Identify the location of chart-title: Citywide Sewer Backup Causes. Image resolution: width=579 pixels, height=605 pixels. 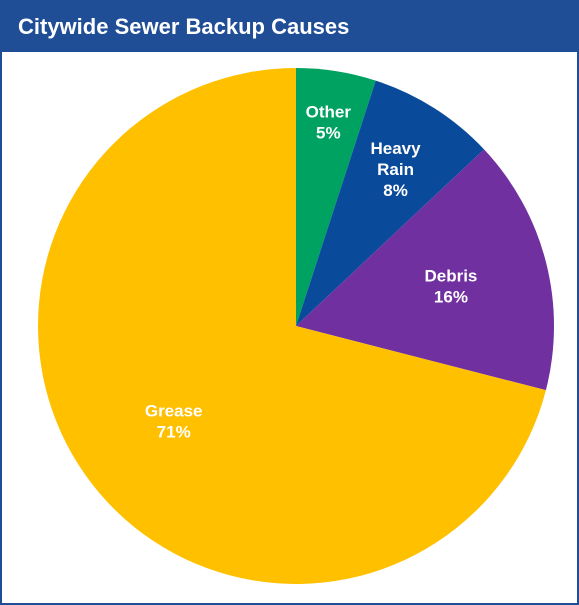
(184, 26).